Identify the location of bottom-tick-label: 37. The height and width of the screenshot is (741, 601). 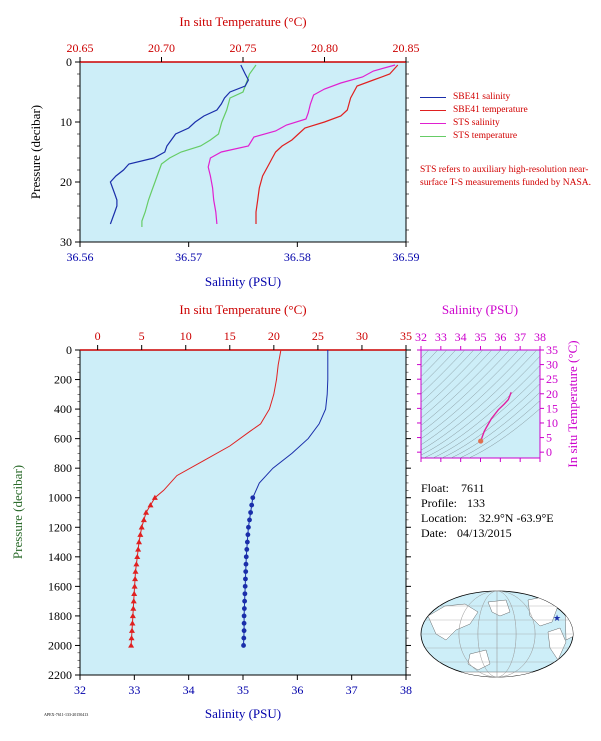
(352, 690).